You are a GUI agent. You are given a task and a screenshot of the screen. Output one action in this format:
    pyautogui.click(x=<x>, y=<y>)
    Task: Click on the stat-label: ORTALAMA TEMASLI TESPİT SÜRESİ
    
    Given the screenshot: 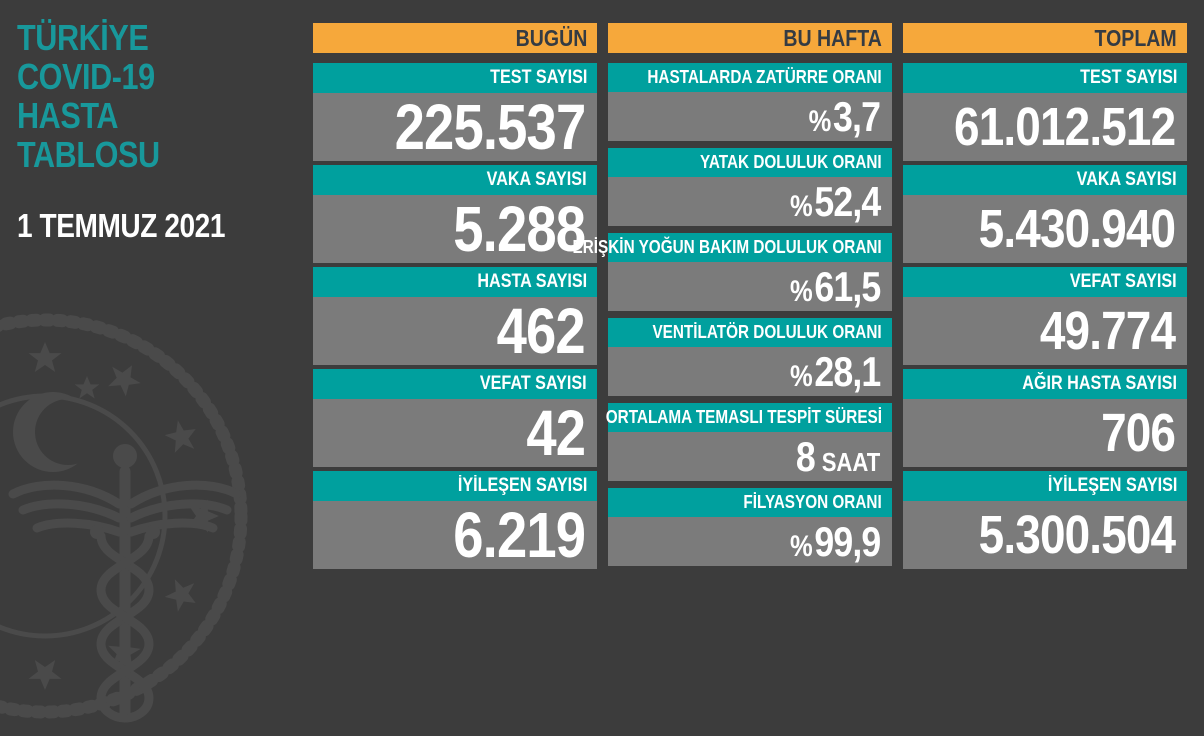 What is the action you would take?
    pyautogui.click(x=743, y=417)
    